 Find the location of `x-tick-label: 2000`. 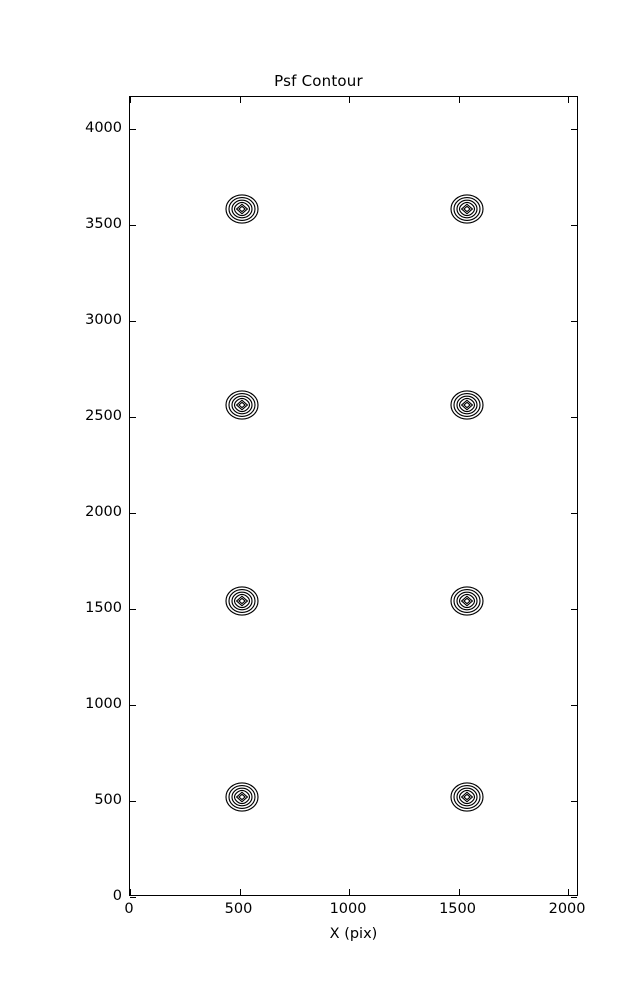

x-tick-label: 2000 is located at coordinates (567, 909).